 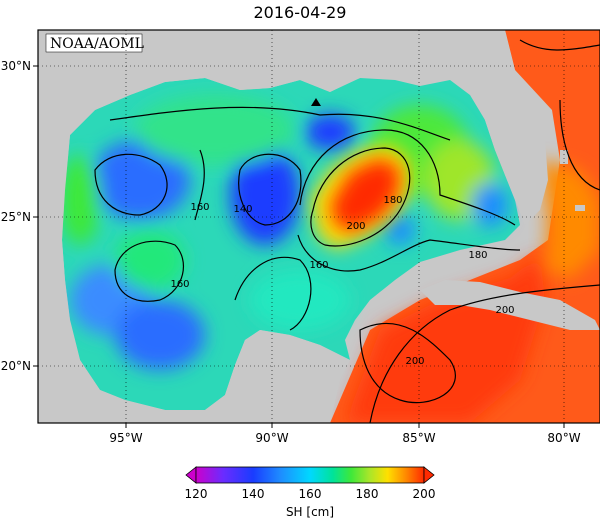 I want to click on loop-current-core, so click(x=365, y=195).